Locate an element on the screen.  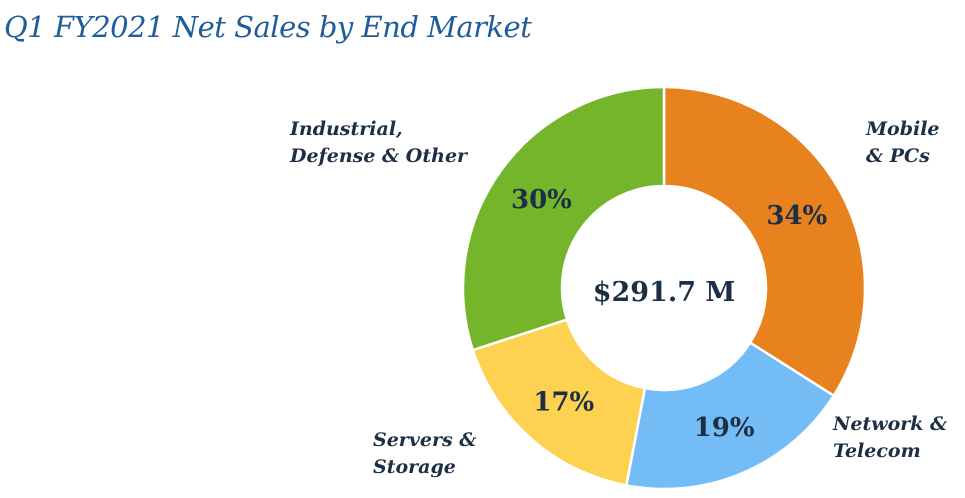
slice-label-mobile-pcs: Mobile & PCs is located at coordinates (903, 143).